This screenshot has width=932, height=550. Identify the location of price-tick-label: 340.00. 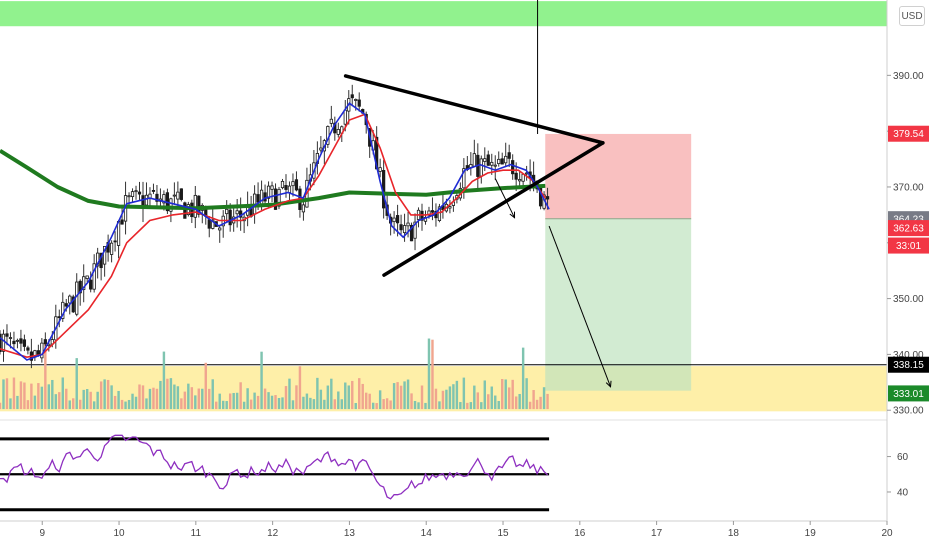
(908, 355).